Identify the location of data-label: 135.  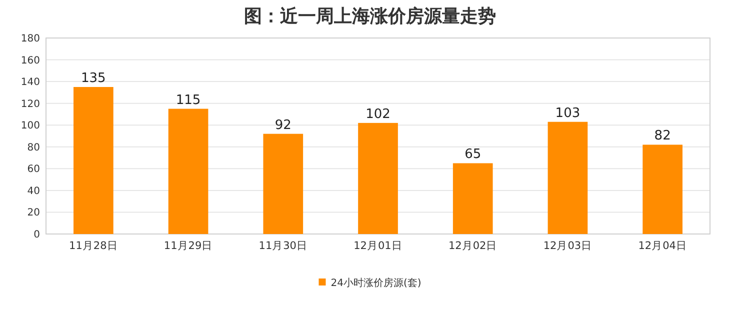
(93, 78).